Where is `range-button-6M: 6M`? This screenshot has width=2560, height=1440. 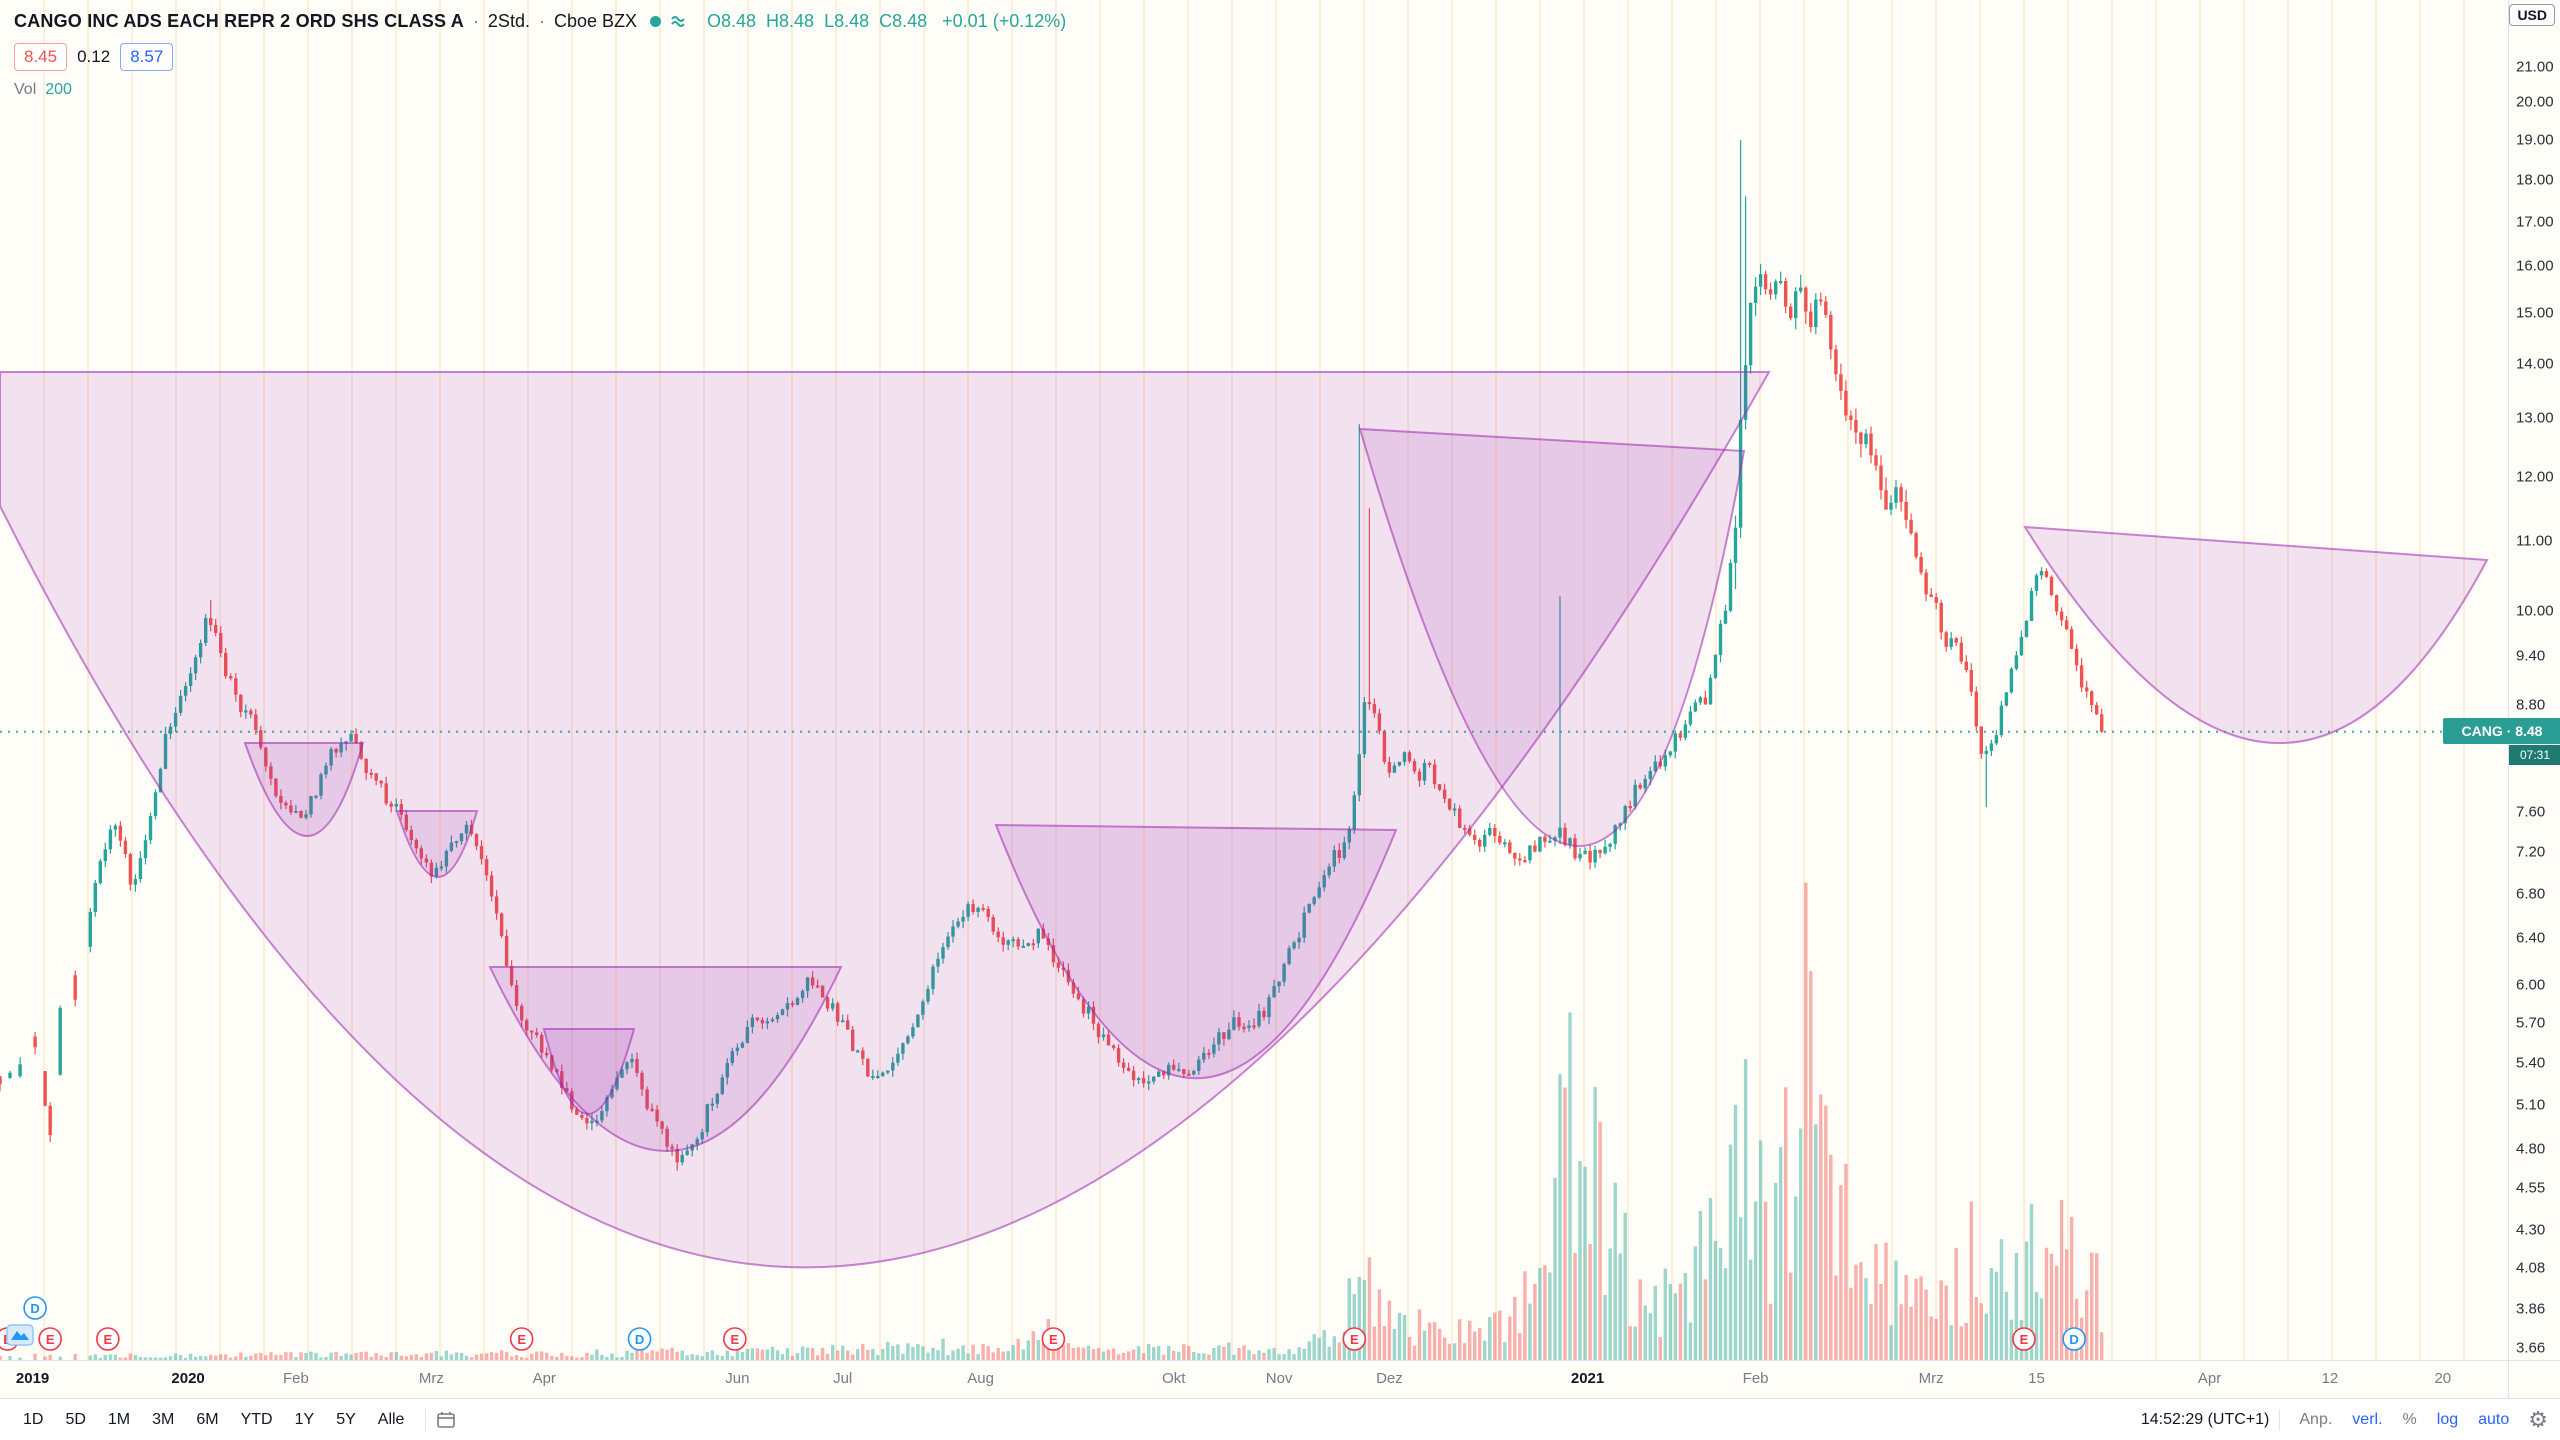
range-button-6M: 6M is located at coordinates (207, 1419).